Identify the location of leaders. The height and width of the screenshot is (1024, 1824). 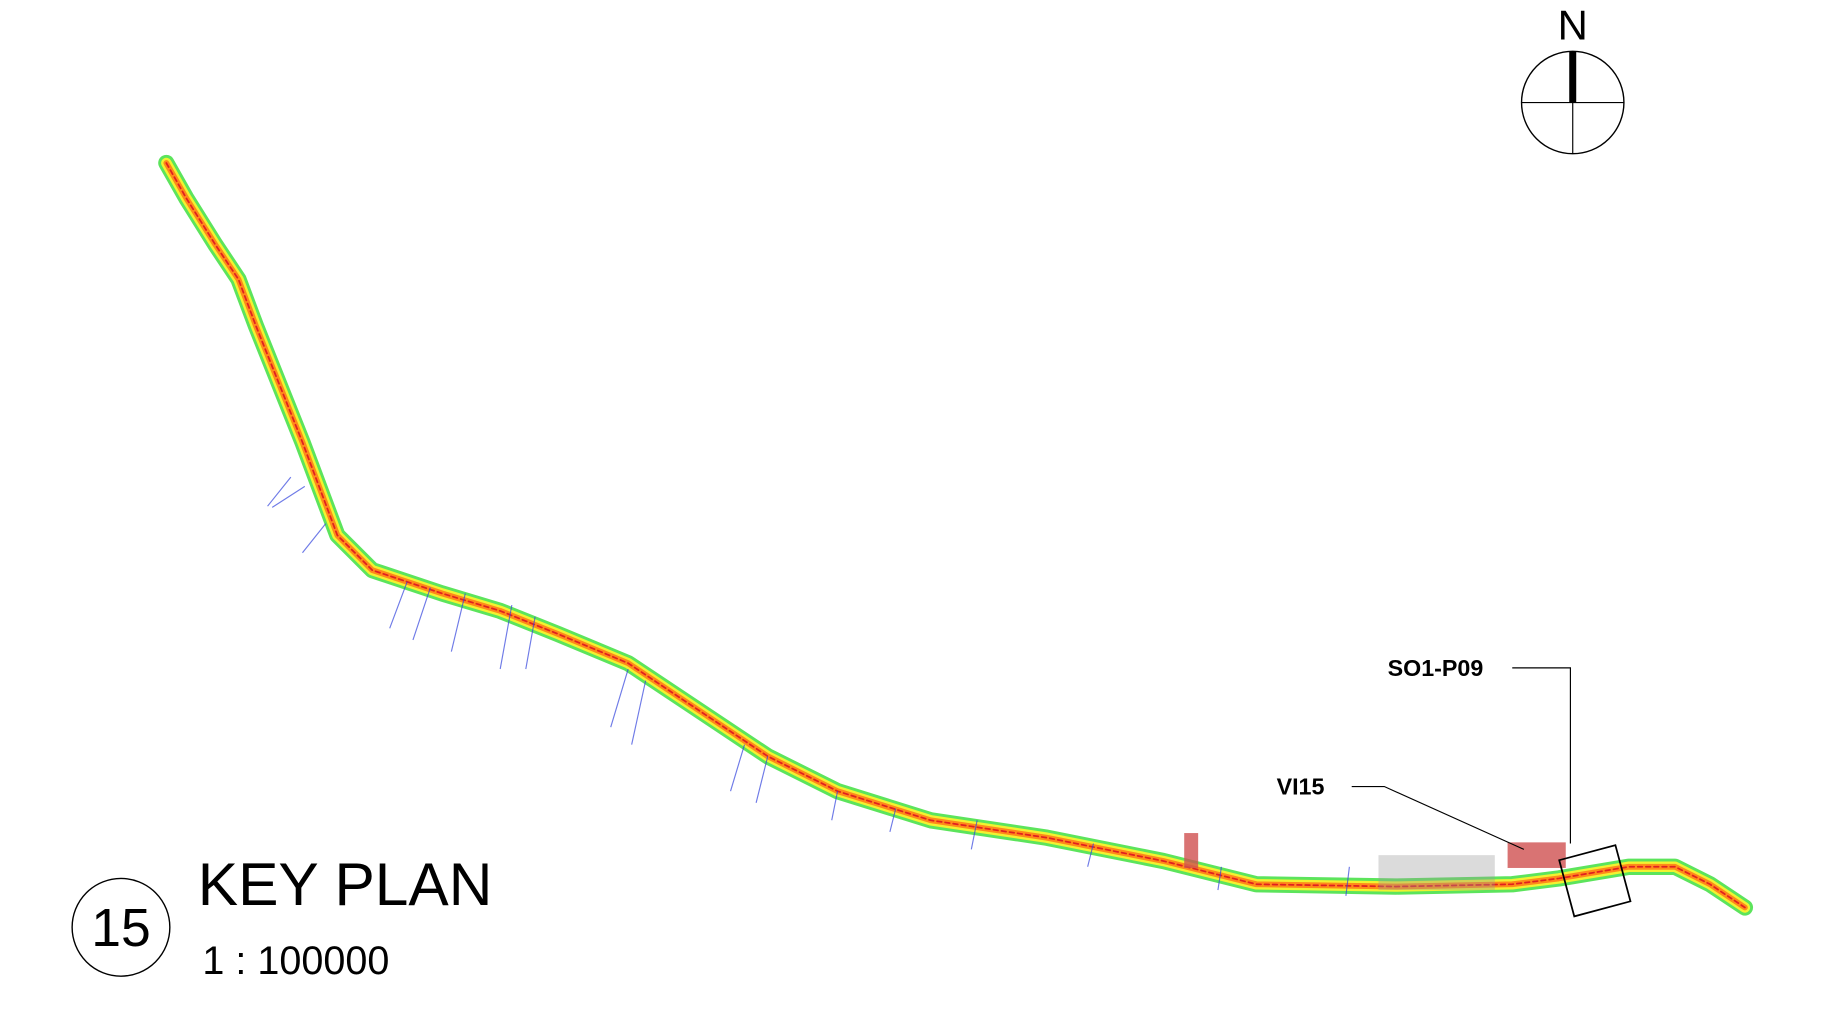
(1461, 758).